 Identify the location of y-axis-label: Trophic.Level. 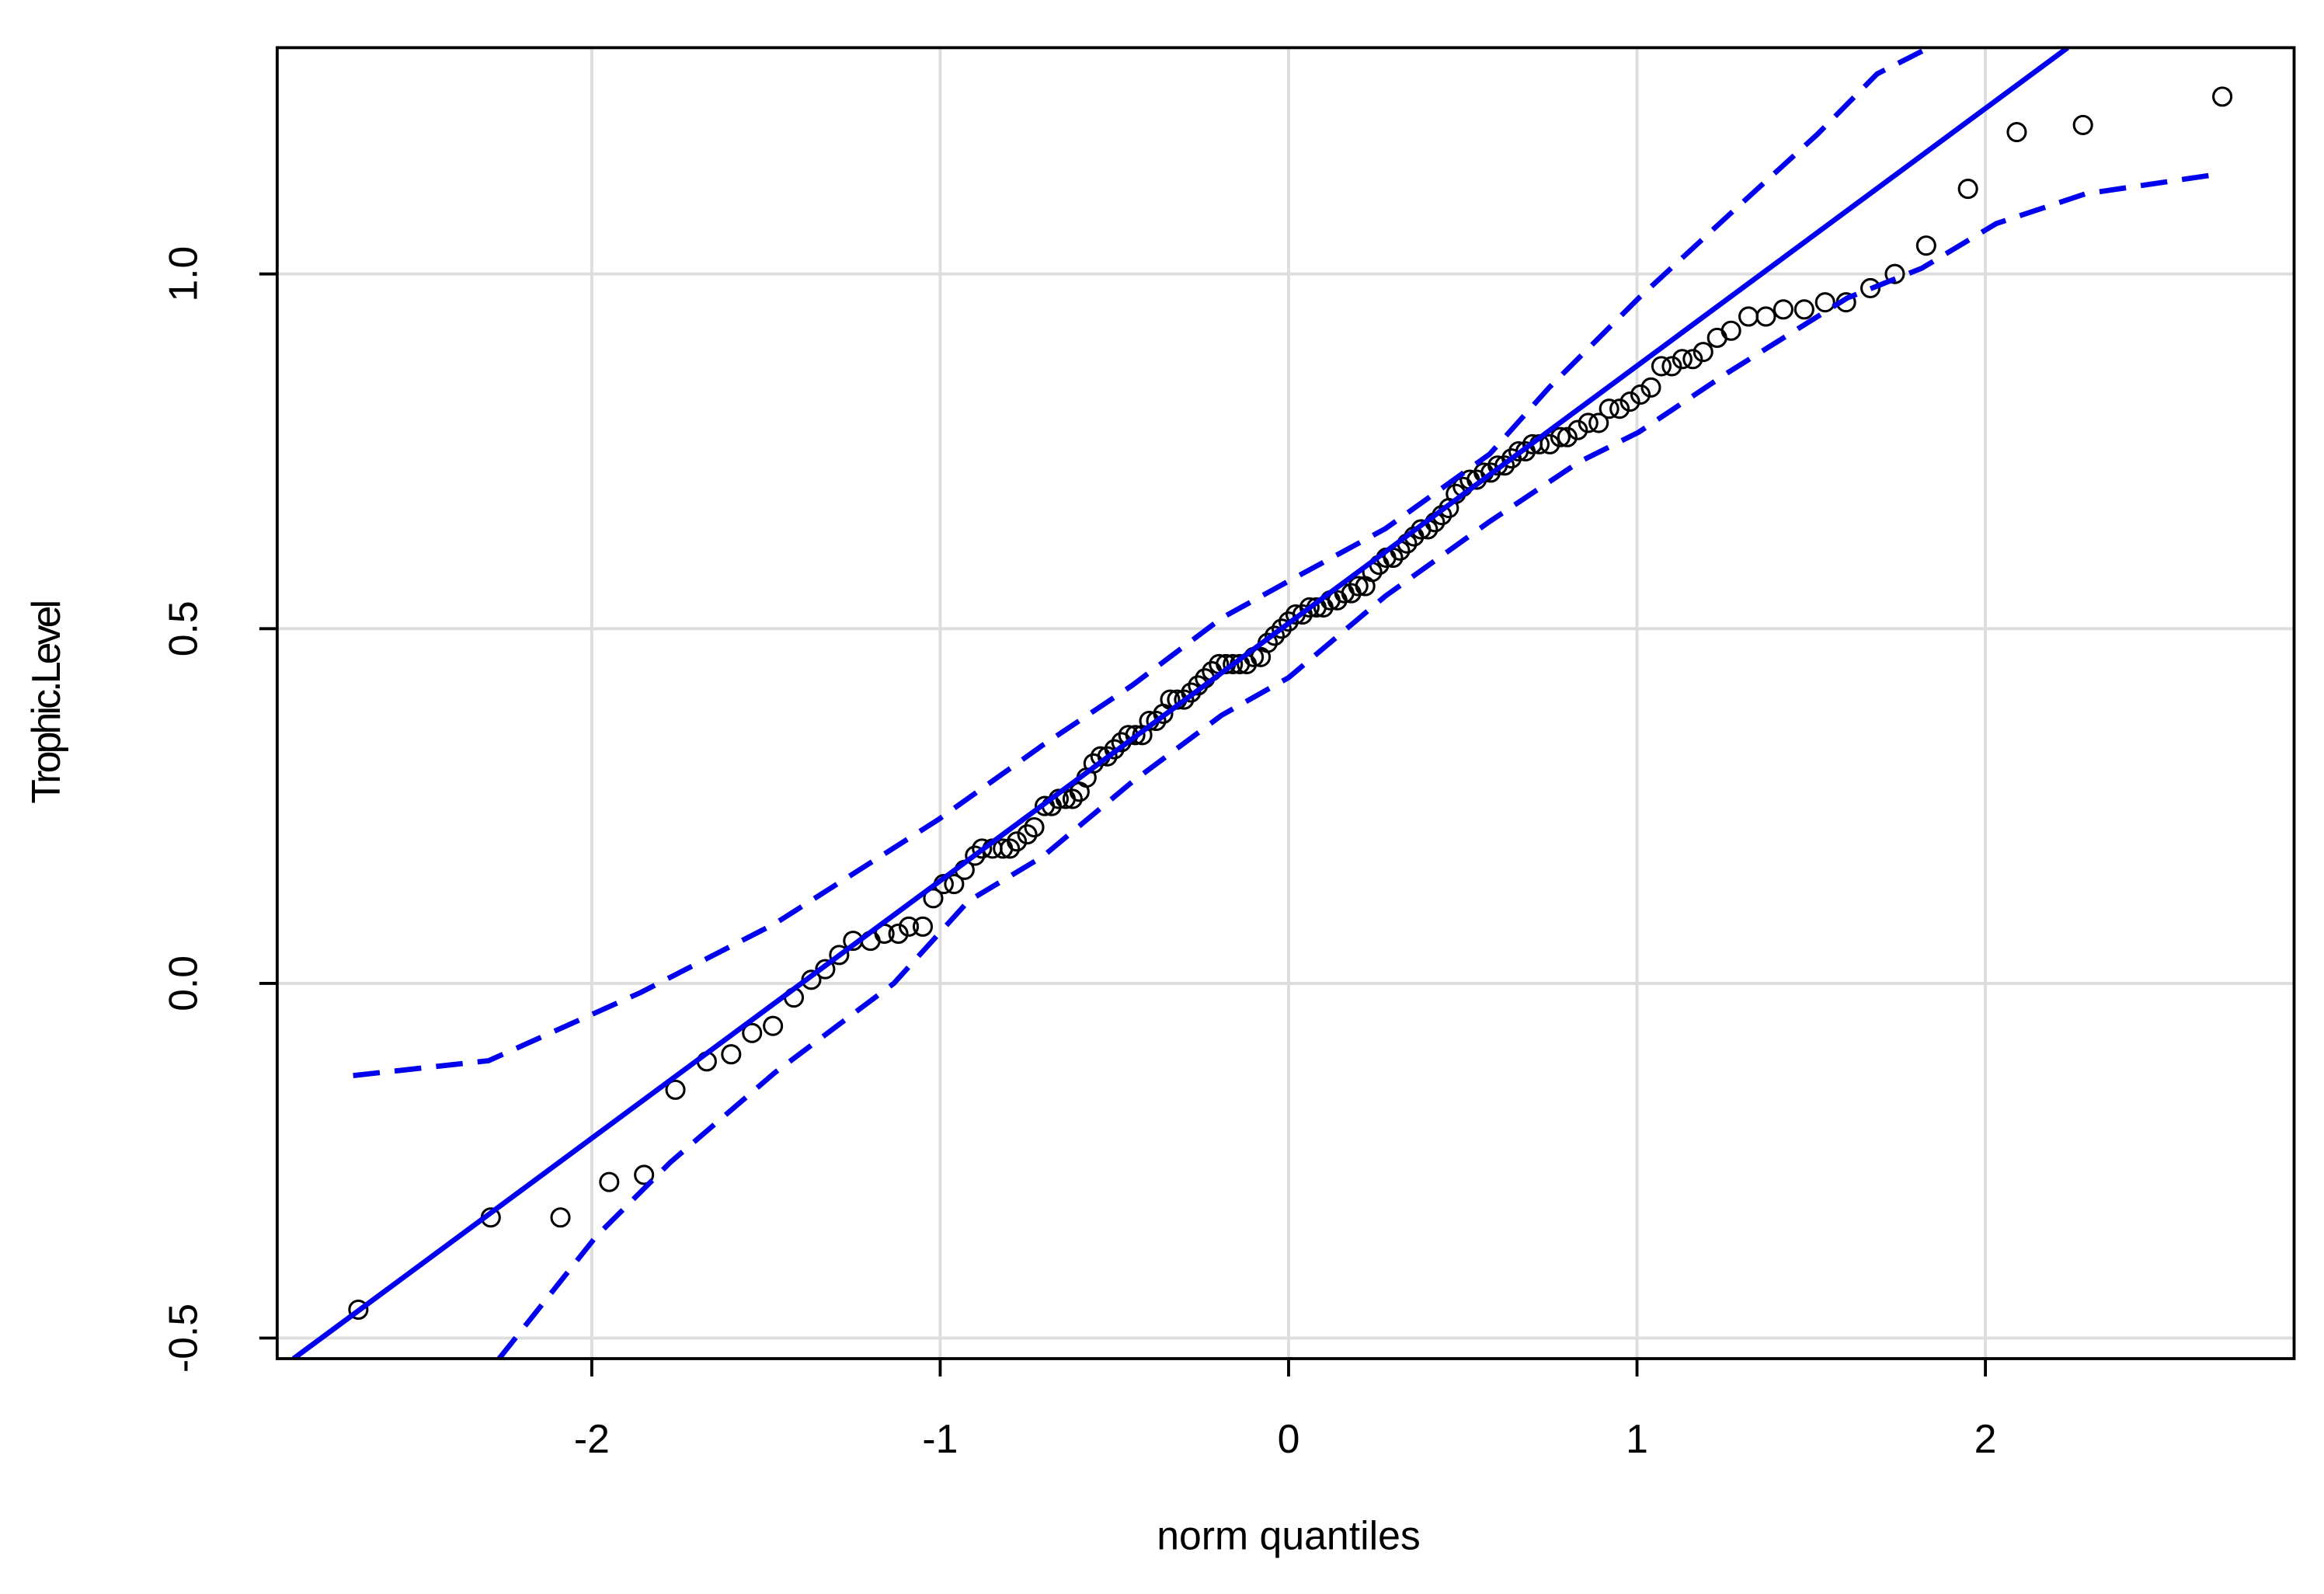
(45, 702).